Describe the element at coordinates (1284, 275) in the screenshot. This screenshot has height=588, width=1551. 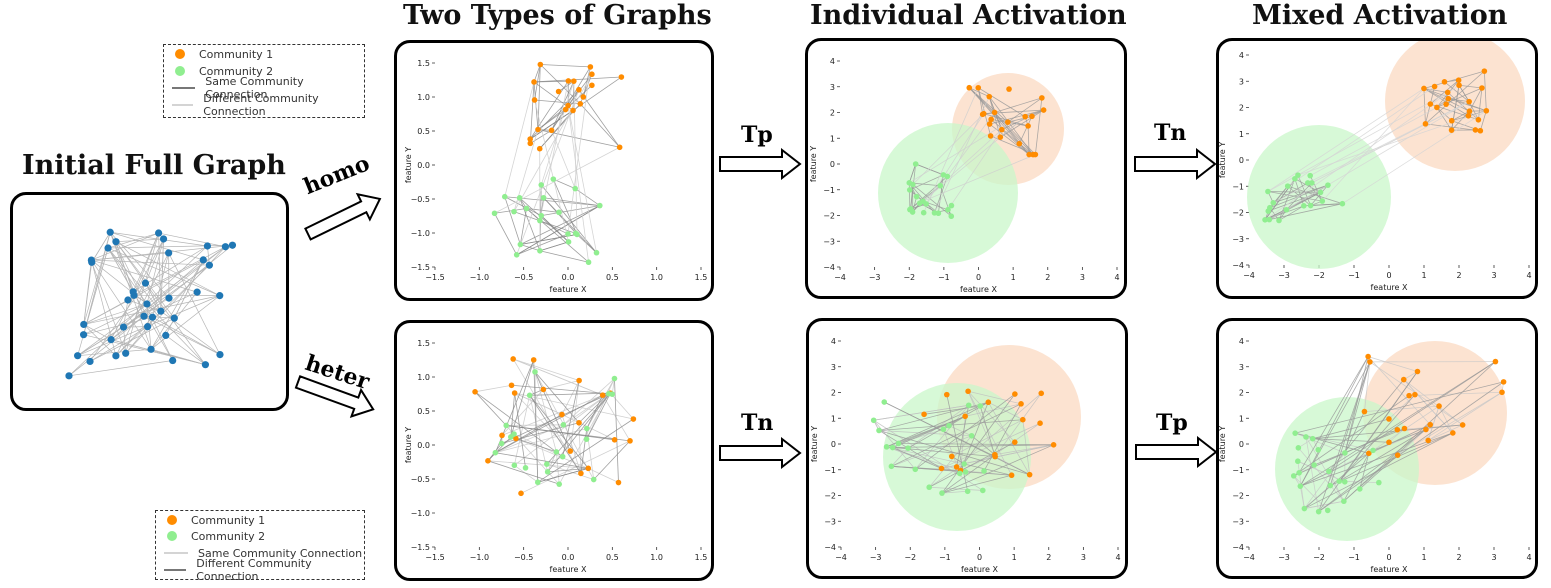
I see `x-tick-label: −3` at that location.